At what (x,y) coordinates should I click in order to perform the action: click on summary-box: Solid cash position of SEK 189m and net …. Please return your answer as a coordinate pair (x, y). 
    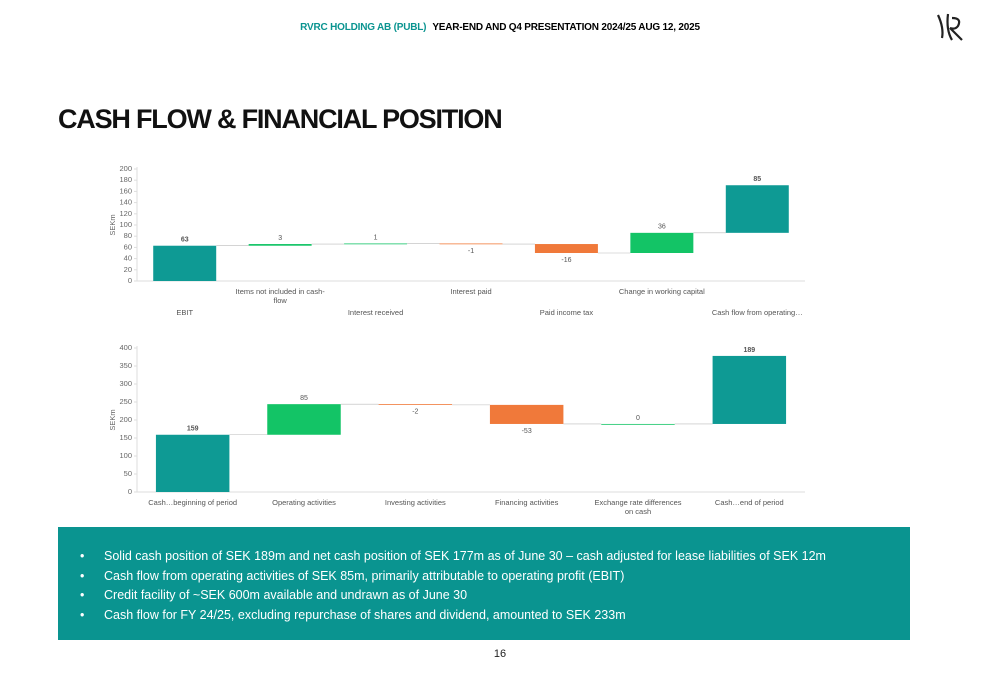
    Looking at the image, I should click on (484, 583).